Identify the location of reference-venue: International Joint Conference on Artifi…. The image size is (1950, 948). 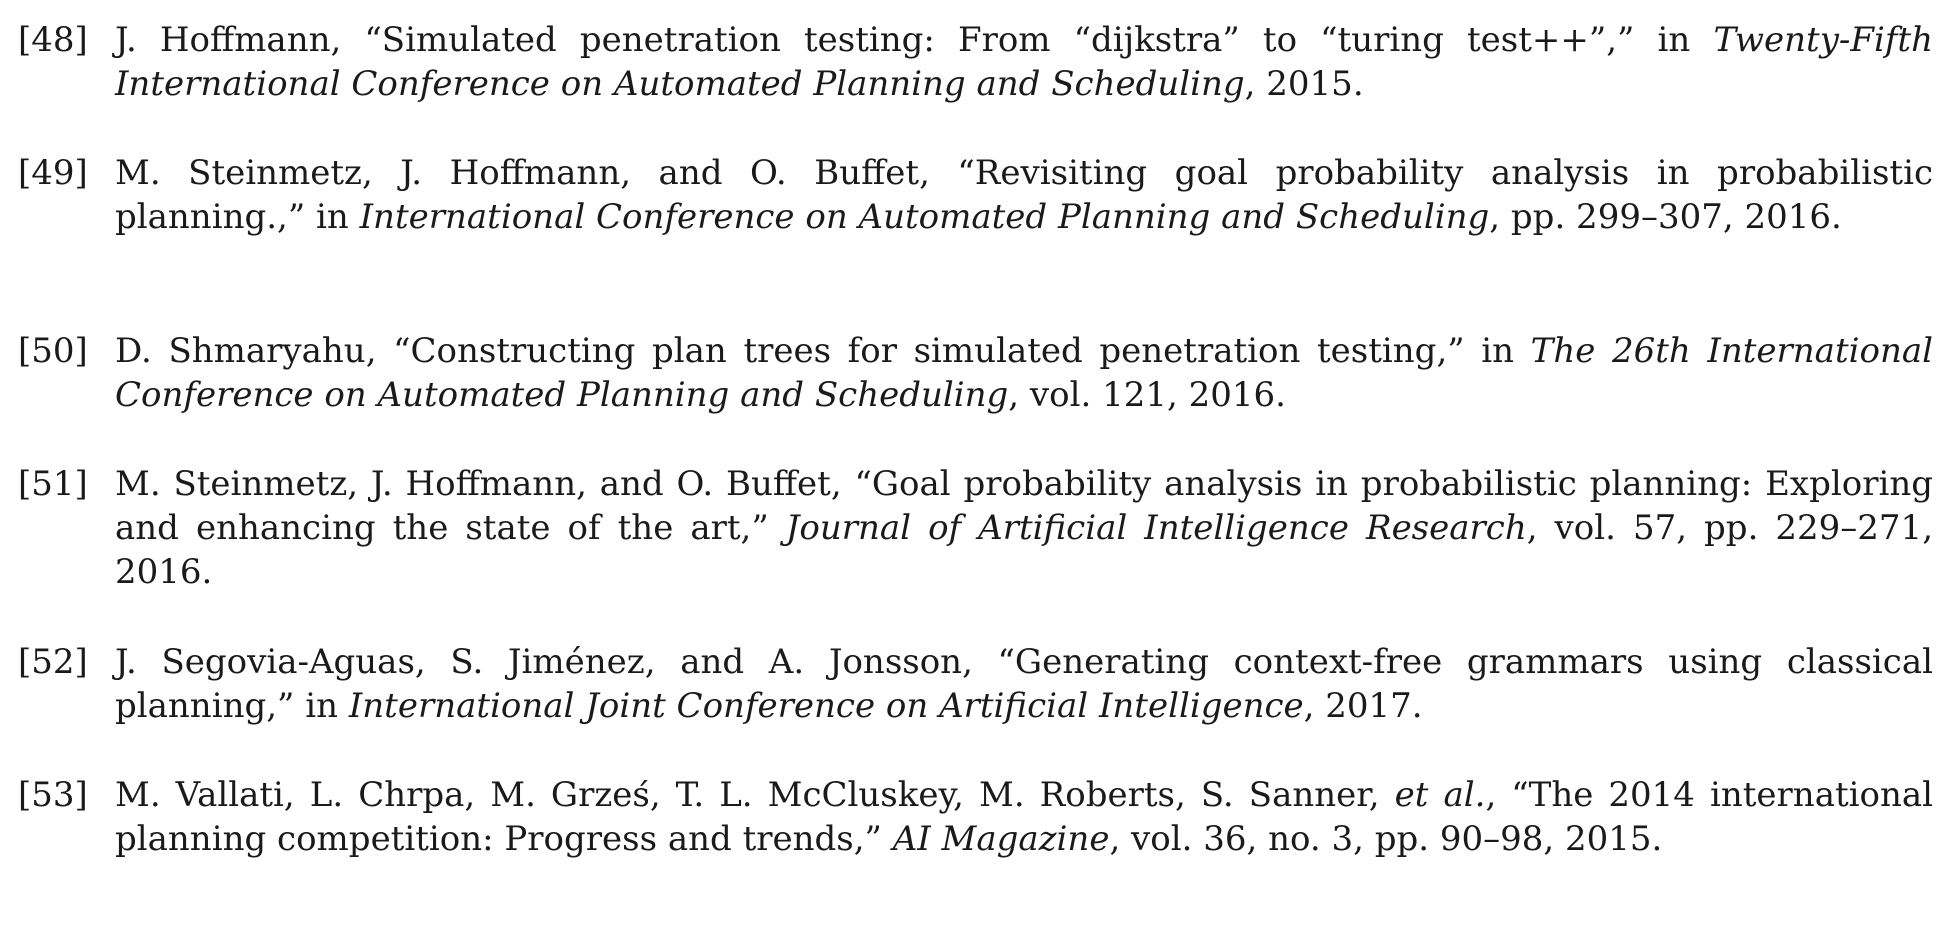
(826, 706).